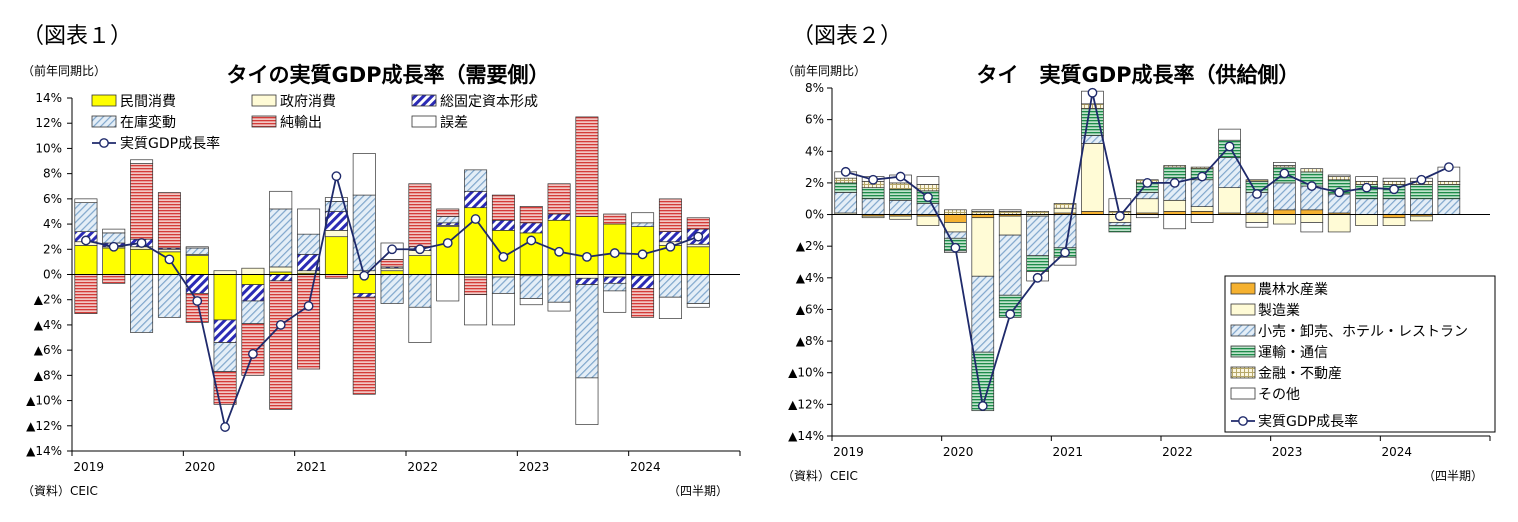  I want to click on figure-1-label: （図表１）, so click(77, 36).